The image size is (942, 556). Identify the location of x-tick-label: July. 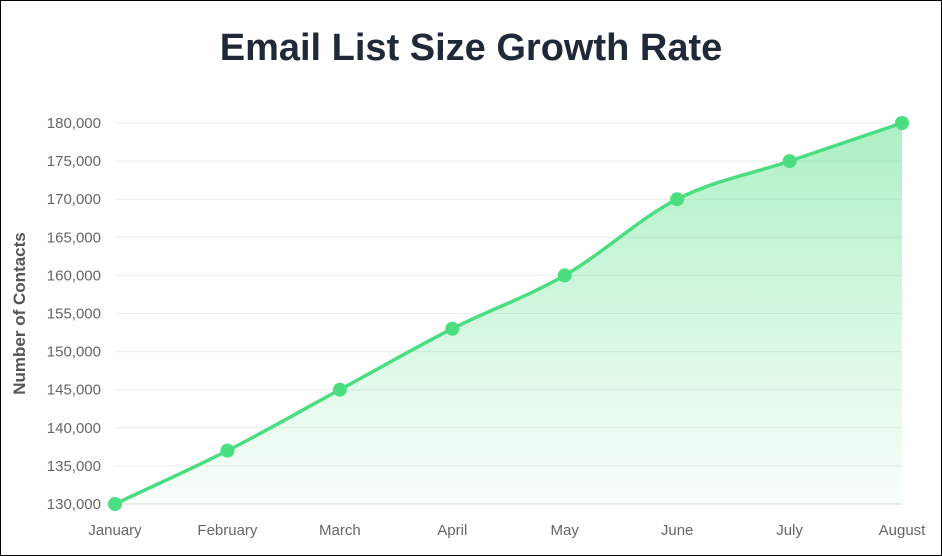
(789, 530).